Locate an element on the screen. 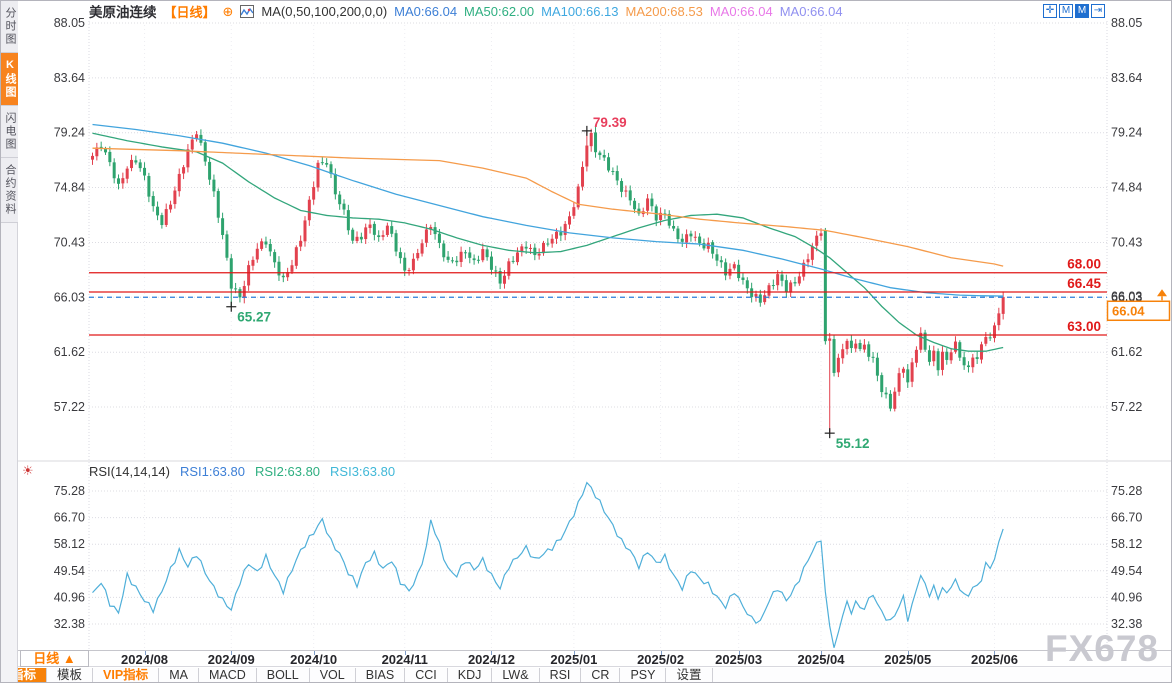 The height and width of the screenshot is (683, 1172). x-axis-label: 2024/11 is located at coordinates (404, 659).